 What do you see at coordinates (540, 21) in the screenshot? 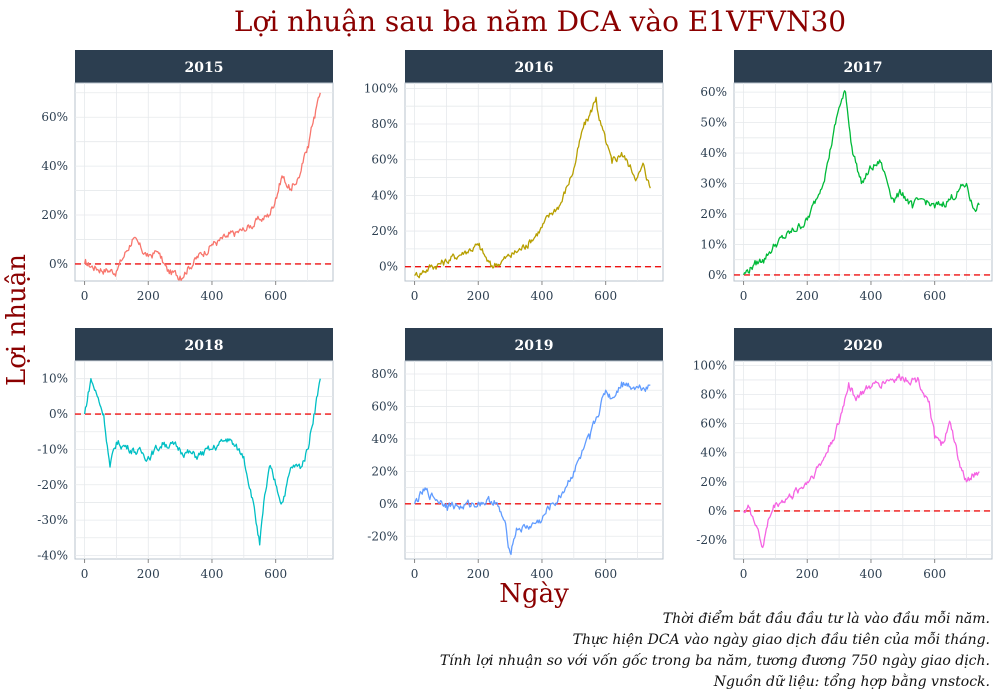
I see `chart-title: Lợi nhuận sau ba năm DCA vào E1VFVN30` at bounding box center [540, 21].